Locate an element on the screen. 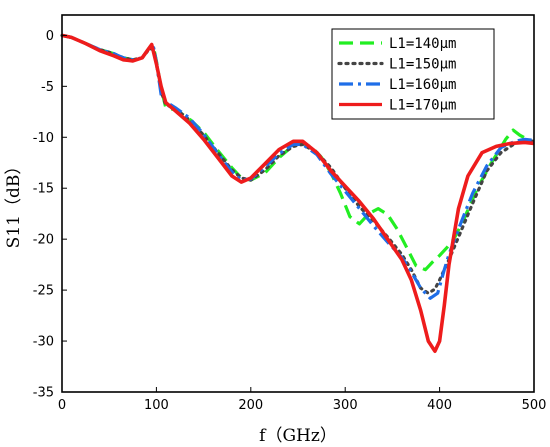 This screenshot has width=550, height=447. y-tick-label: -30 is located at coordinates (43, 342).